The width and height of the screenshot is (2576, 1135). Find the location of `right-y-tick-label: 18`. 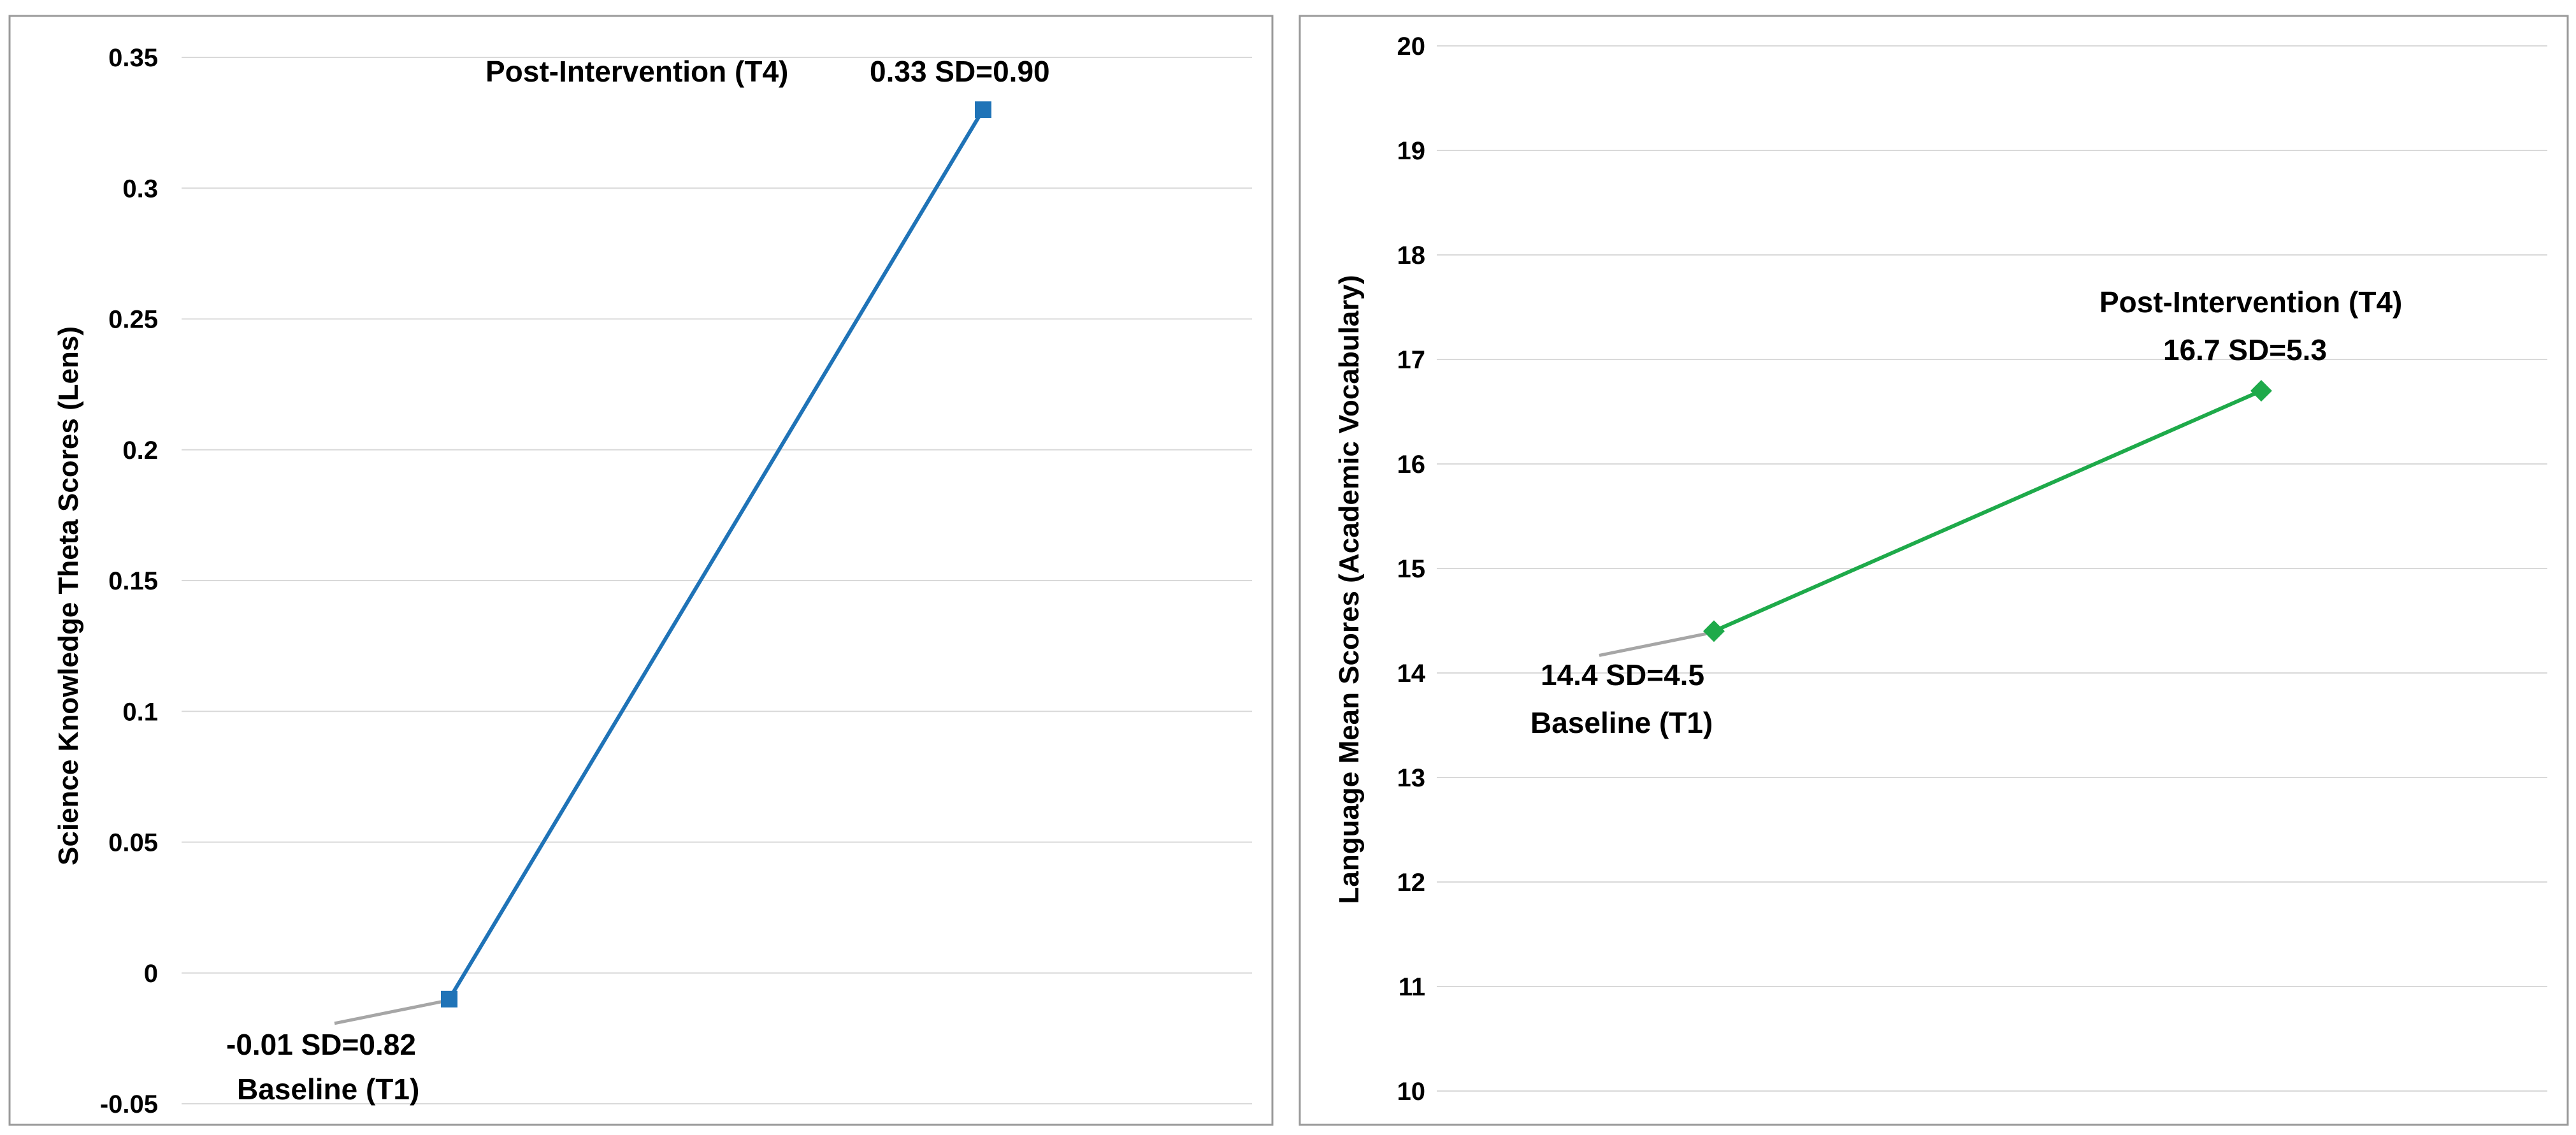

right-y-tick-label: 18 is located at coordinates (1411, 256).